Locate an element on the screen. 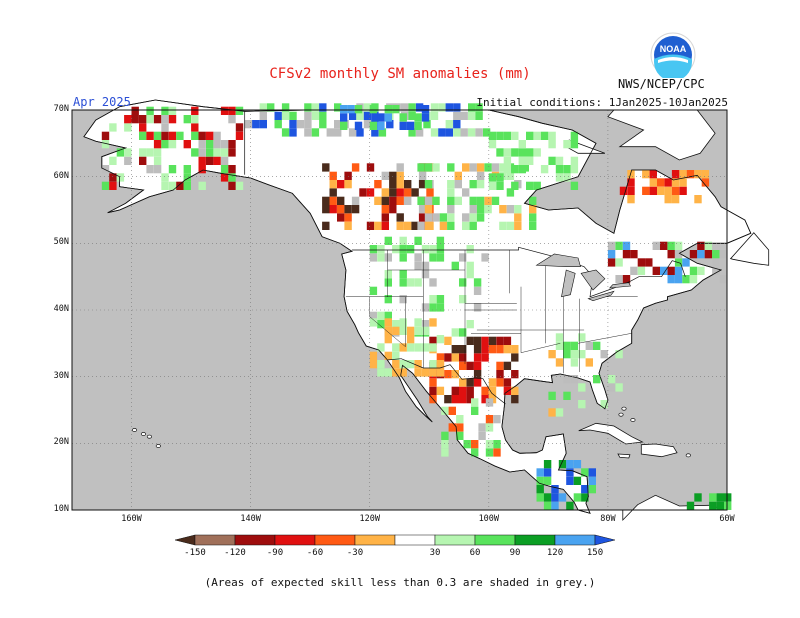 The width and height of the screenshot is (800, 618). map-title: CFSv2 monthly SM anomalies (mm) is located at coordinates (400, 74).